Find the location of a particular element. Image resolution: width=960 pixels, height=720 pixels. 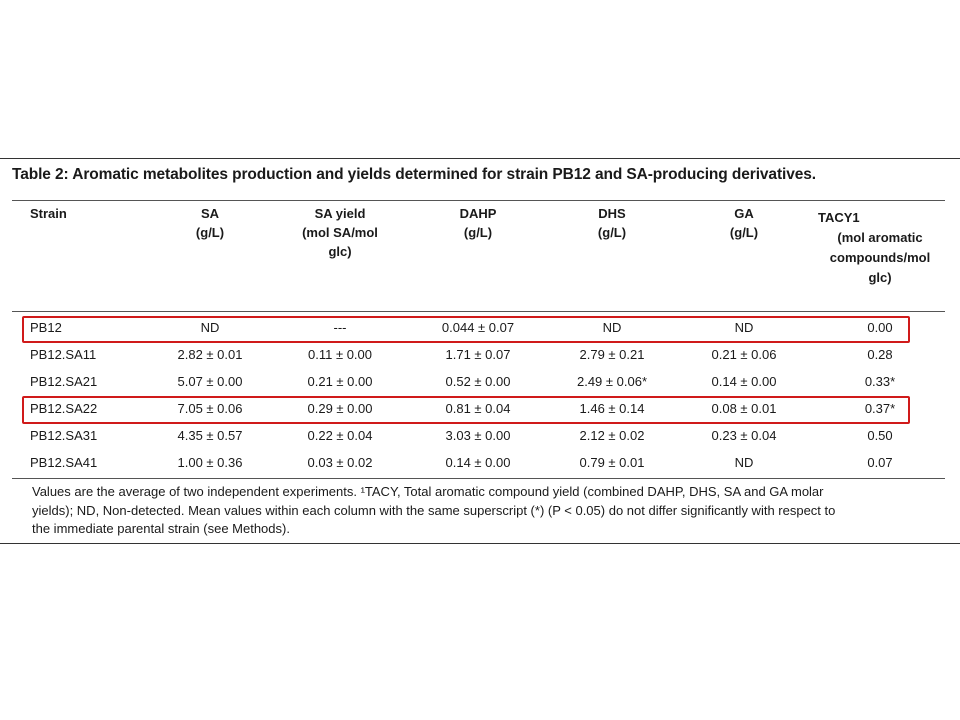

cell-dahp: 1.71 ± 0.07 is located at coordinates (478, 354).